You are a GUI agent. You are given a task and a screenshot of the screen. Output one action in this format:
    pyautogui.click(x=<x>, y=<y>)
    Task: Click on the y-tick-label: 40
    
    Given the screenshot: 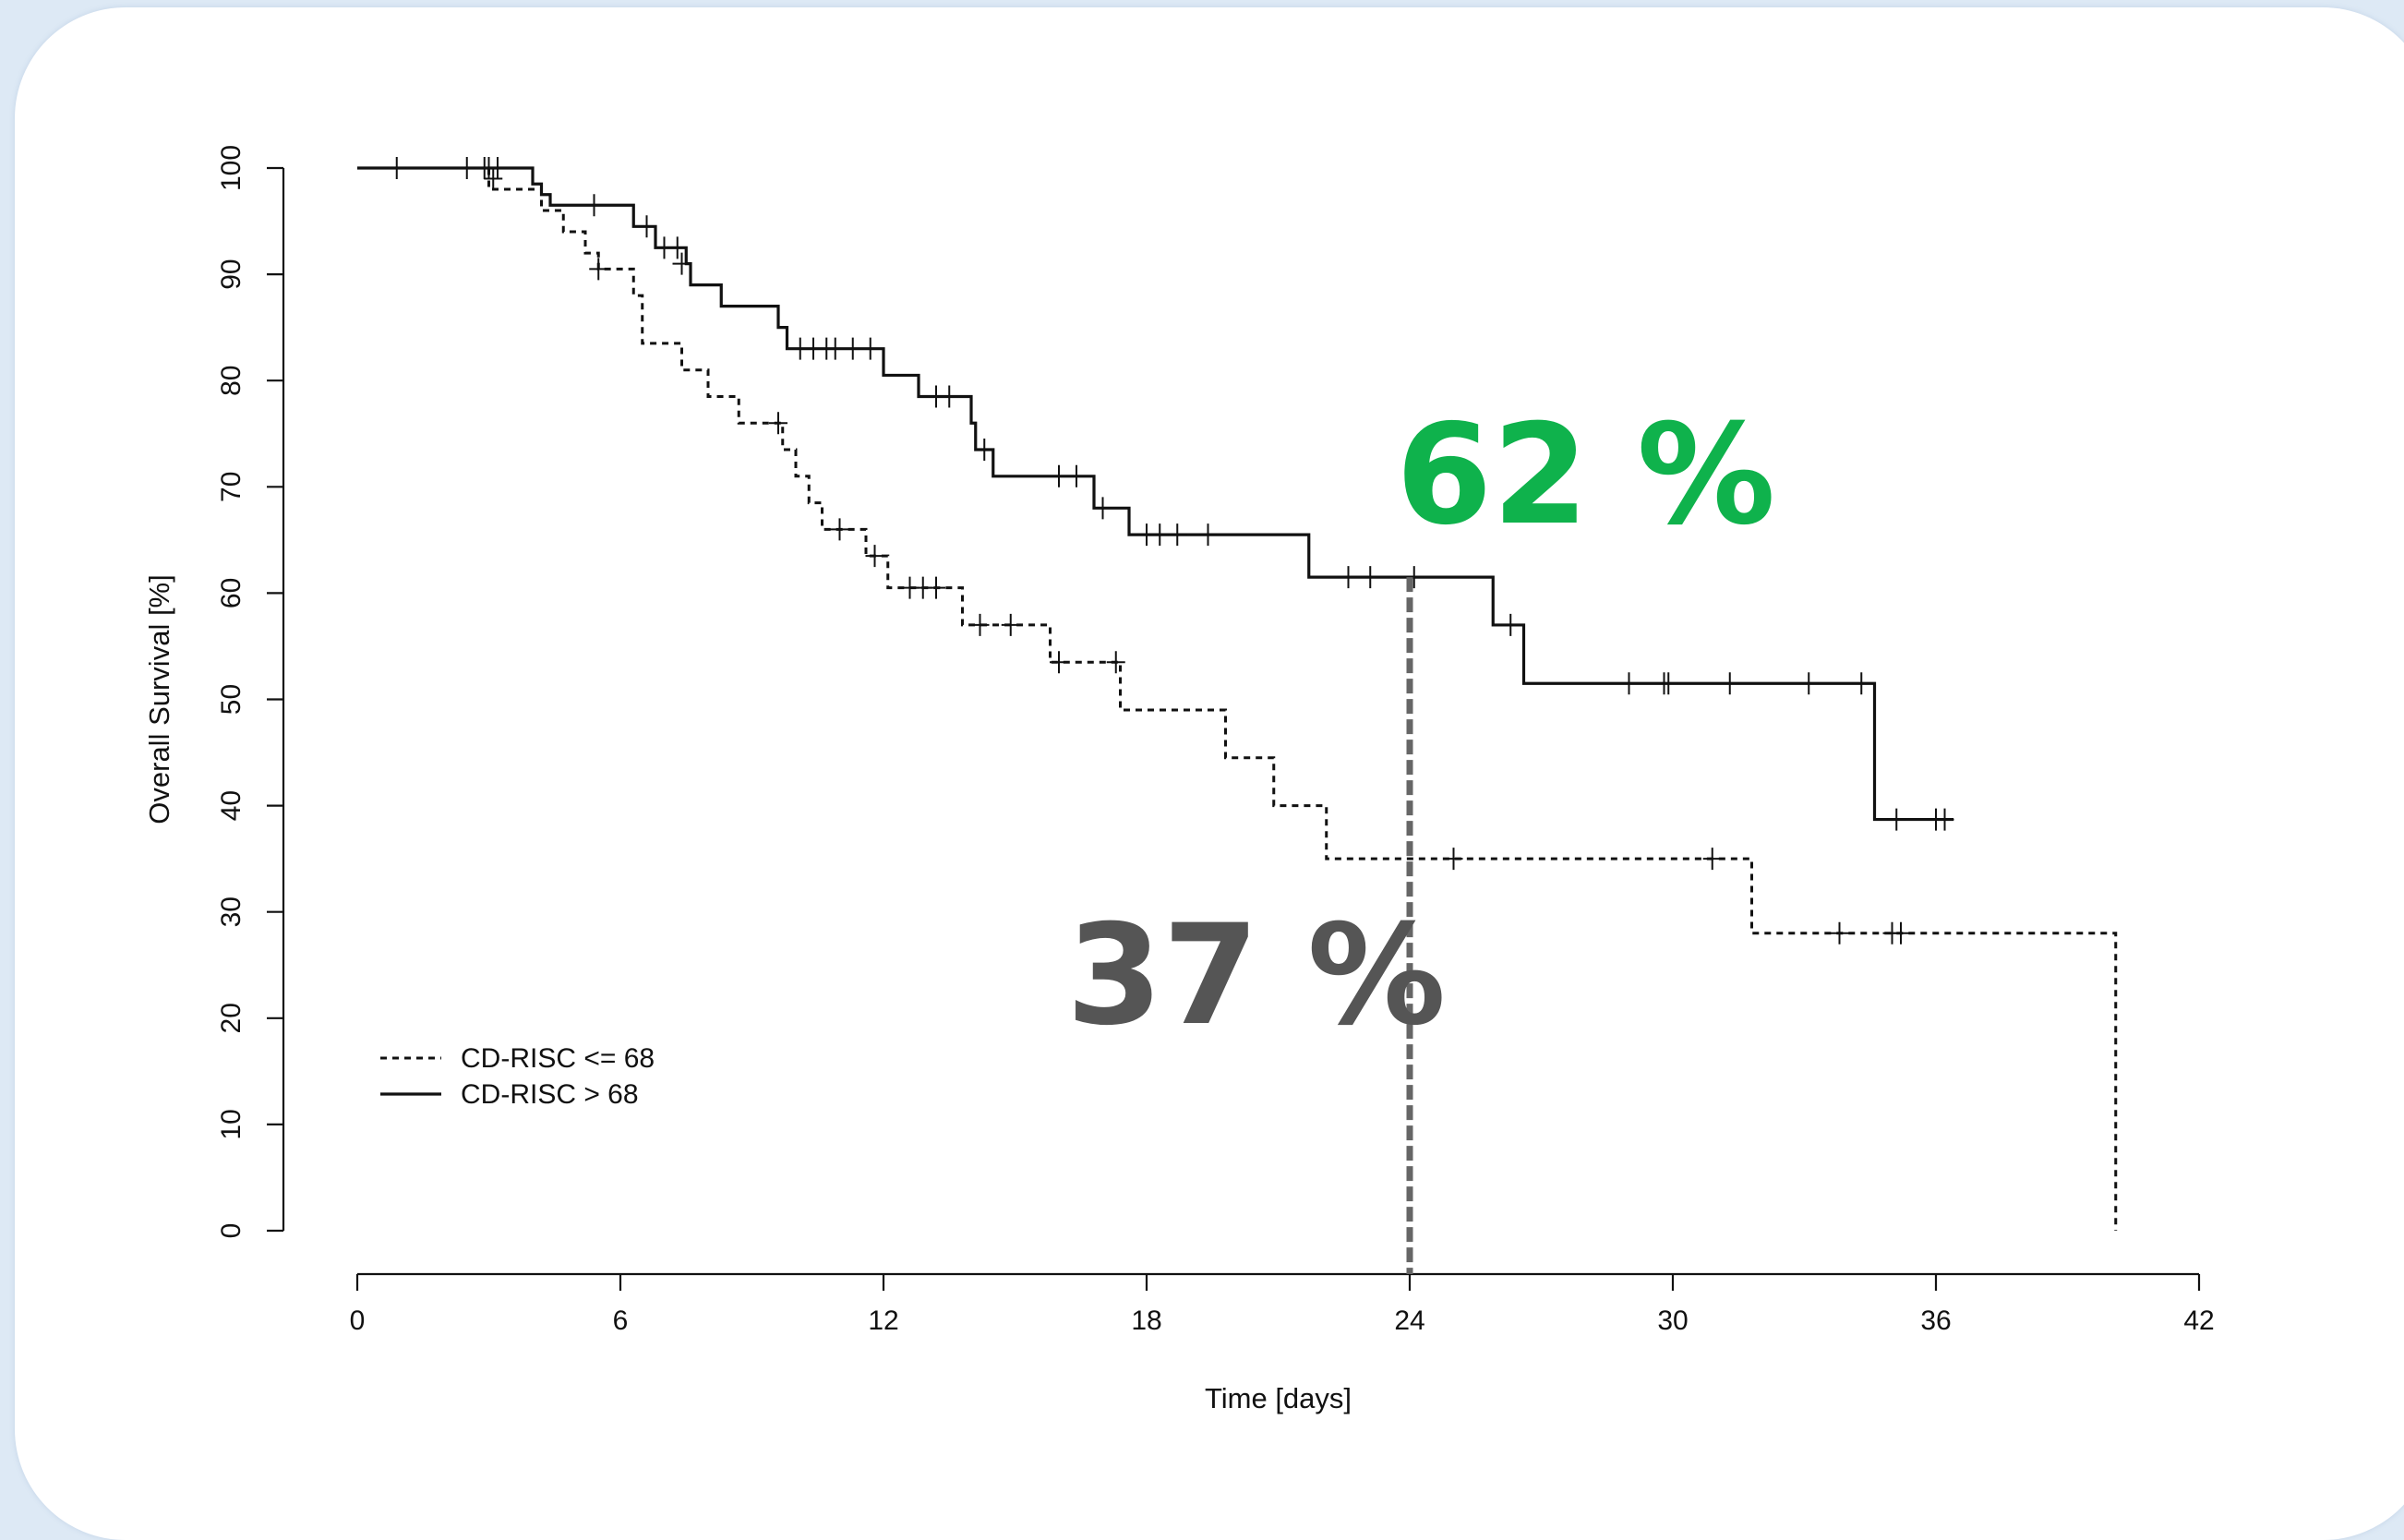 What is the action you would take?
    pyautogui.click(x=231, y=806)
    